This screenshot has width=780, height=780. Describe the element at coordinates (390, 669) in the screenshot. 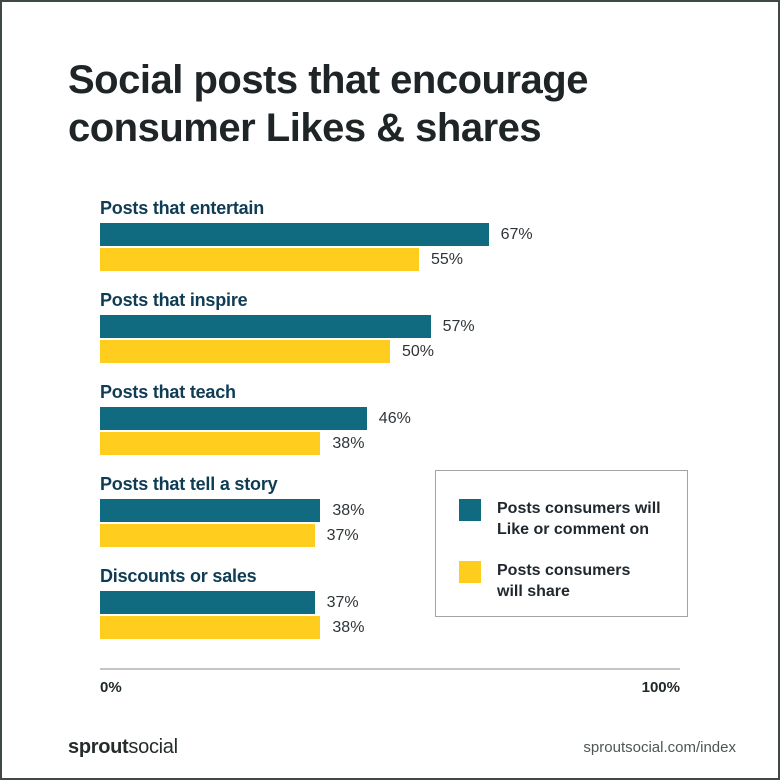

I see `x-axis-line` at that location.